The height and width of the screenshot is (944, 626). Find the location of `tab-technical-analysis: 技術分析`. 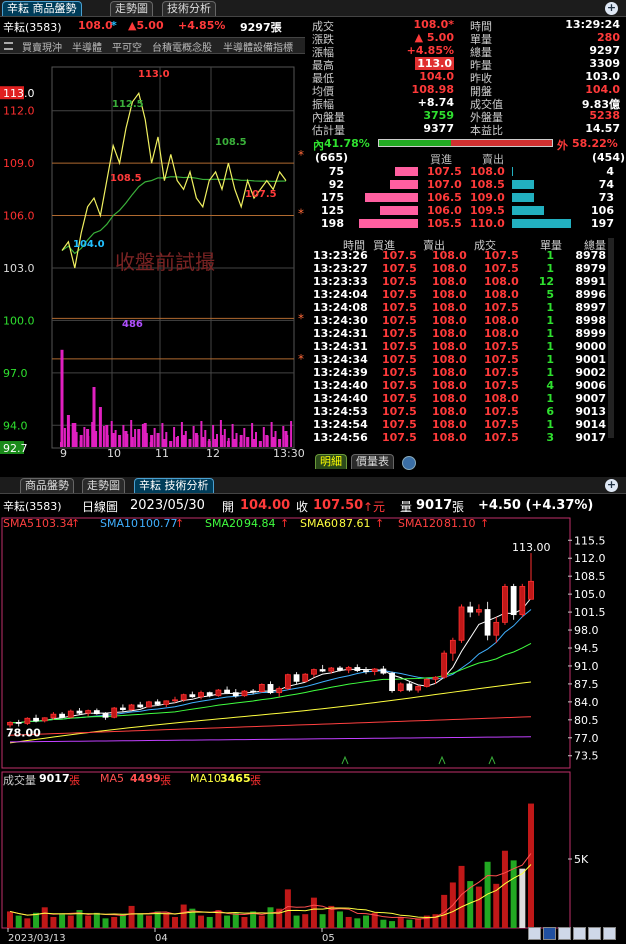

tab-technical-analysis: 技術分析 is located at coordinates (189, 8).